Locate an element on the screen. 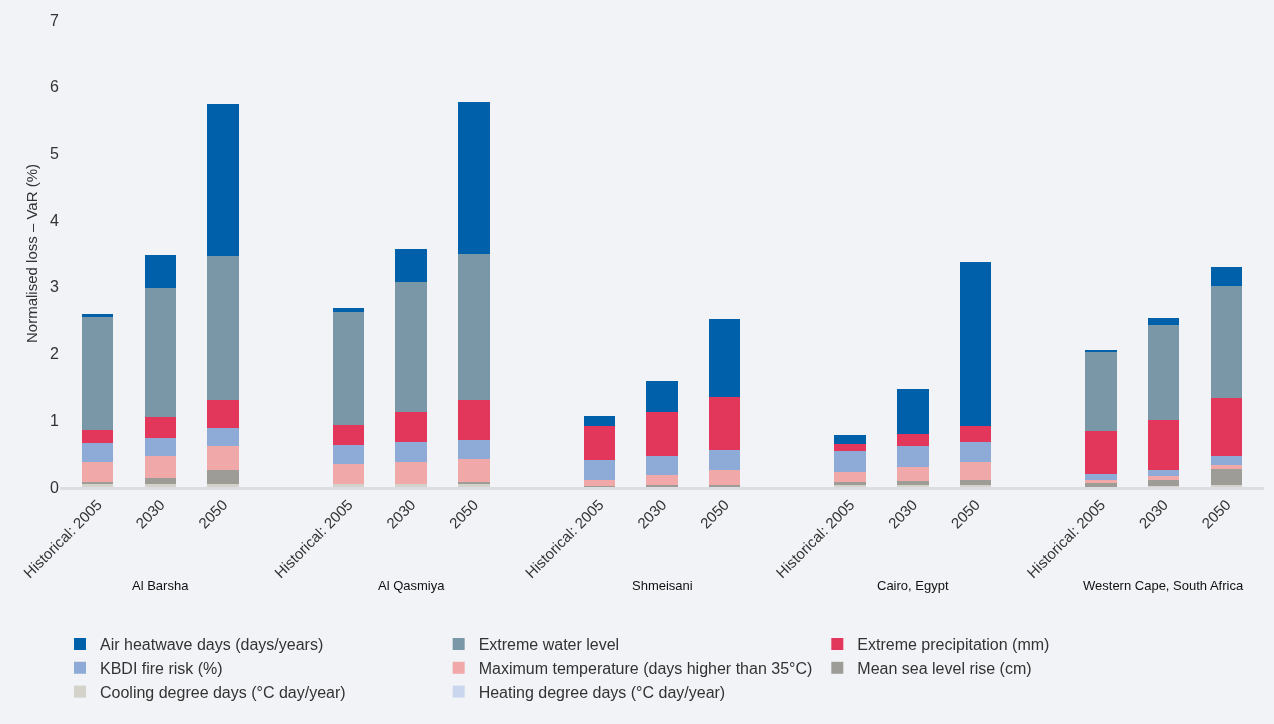 This screenshot has height=724, width=1274. legend-label: Maximum temperature (days higher than 35°C) is located at coordinates (645, 669).